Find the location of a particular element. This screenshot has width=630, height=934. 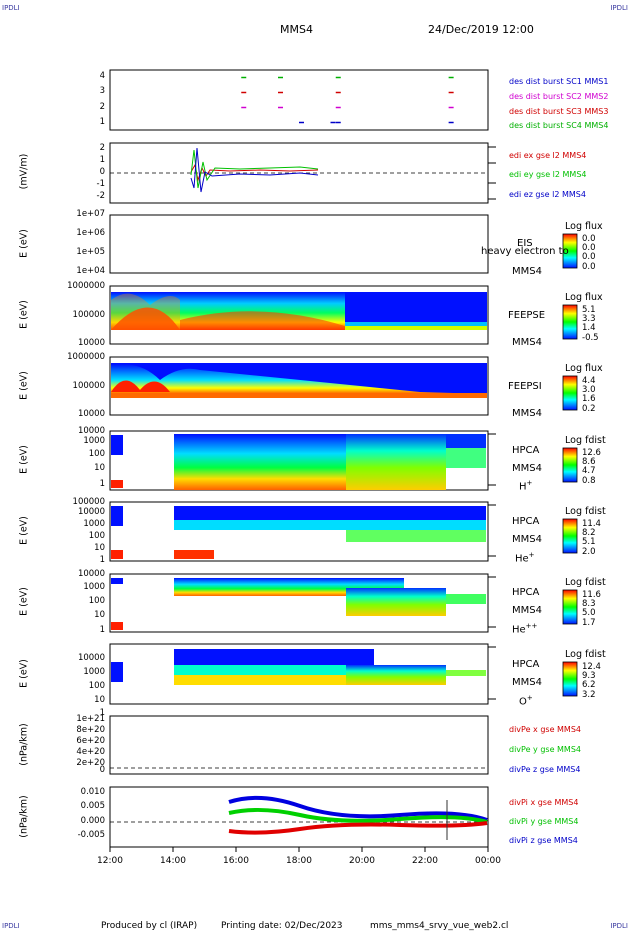

colorbar-value: 3.2 is located at coordinates (589, 695).